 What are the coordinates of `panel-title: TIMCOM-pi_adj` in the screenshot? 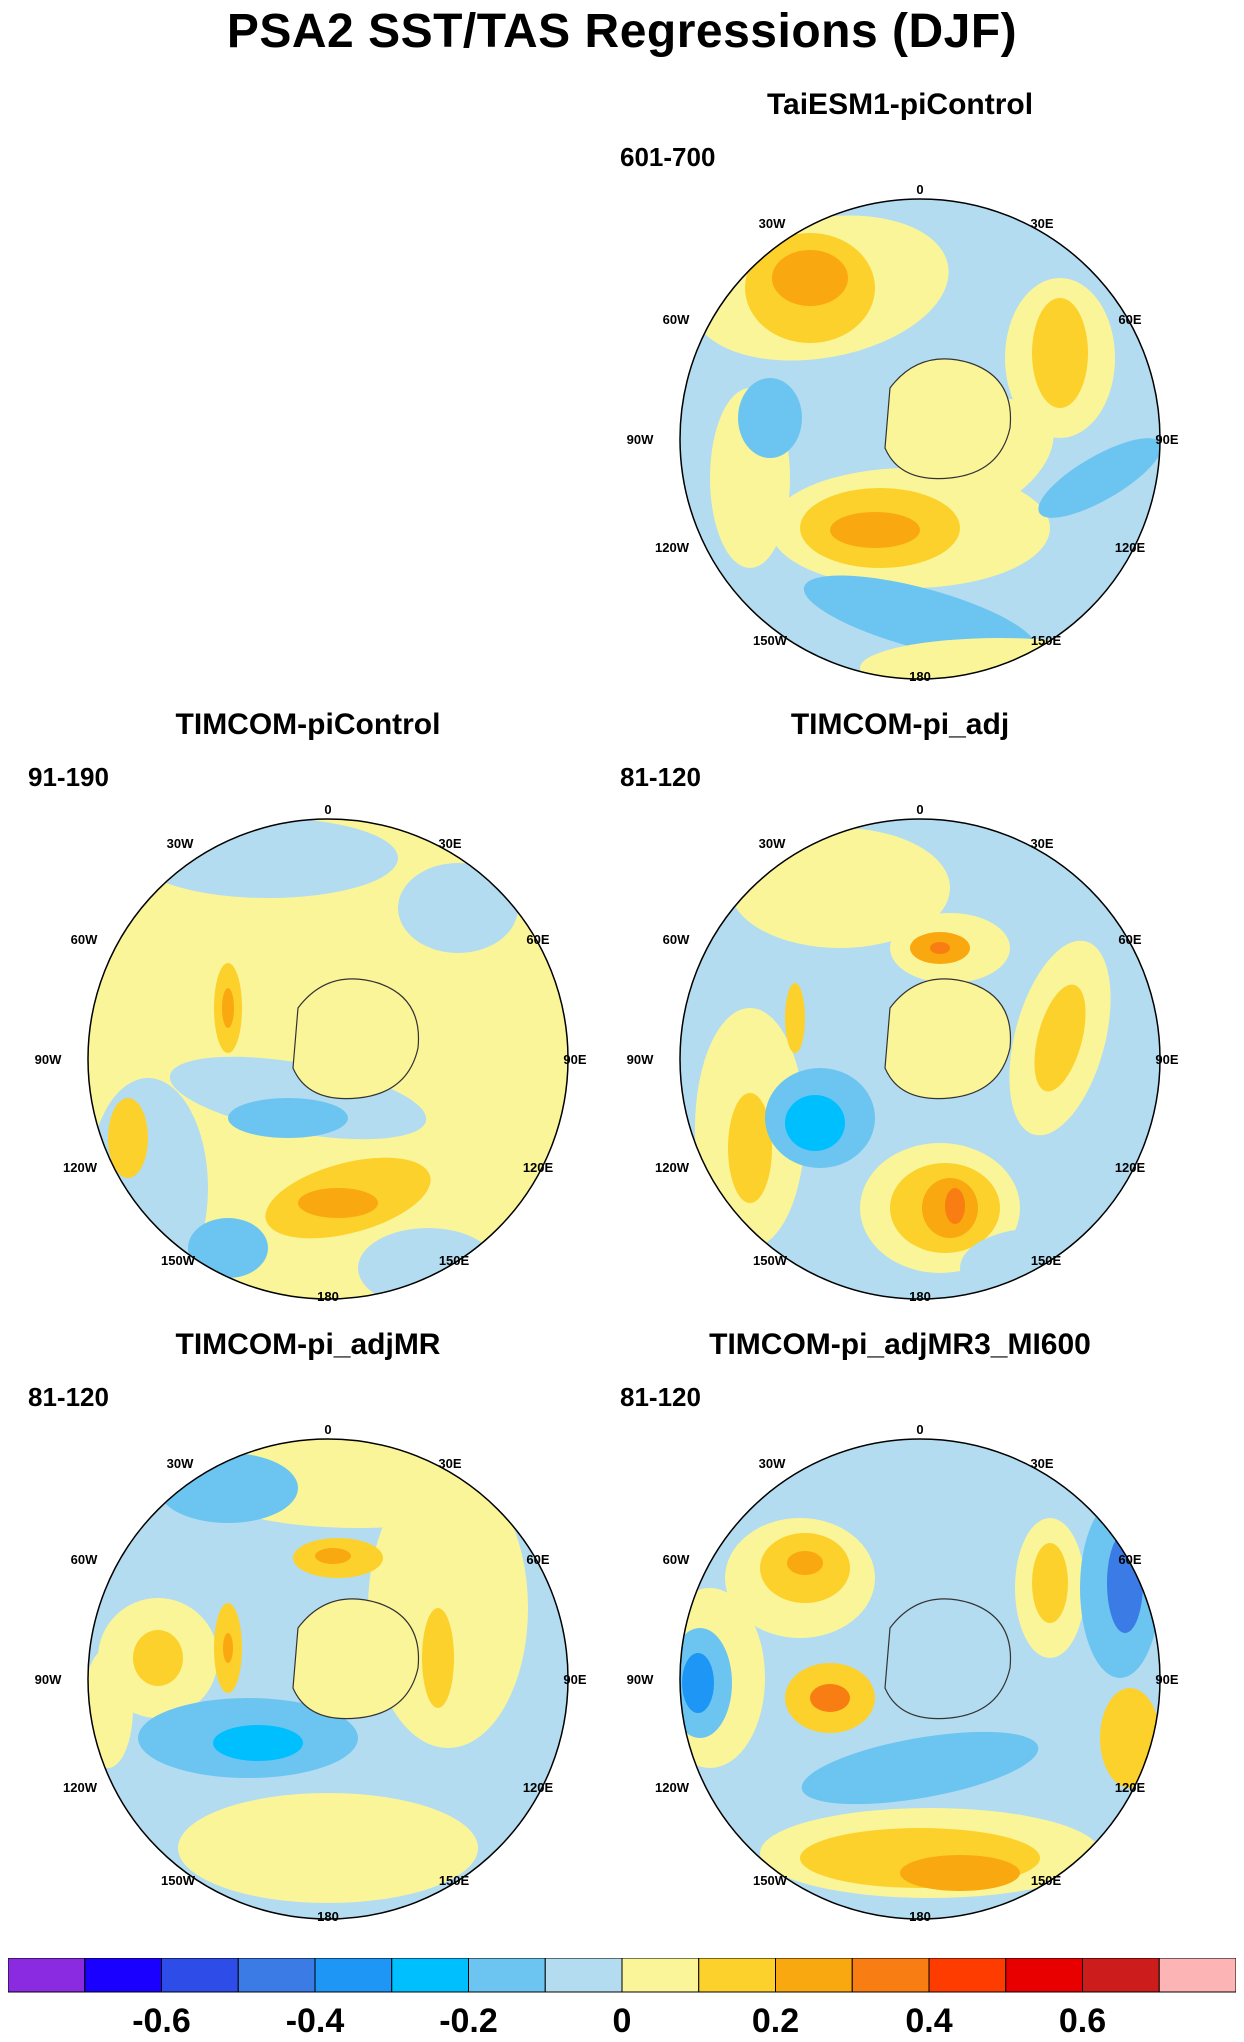 It's located at (900, 724).